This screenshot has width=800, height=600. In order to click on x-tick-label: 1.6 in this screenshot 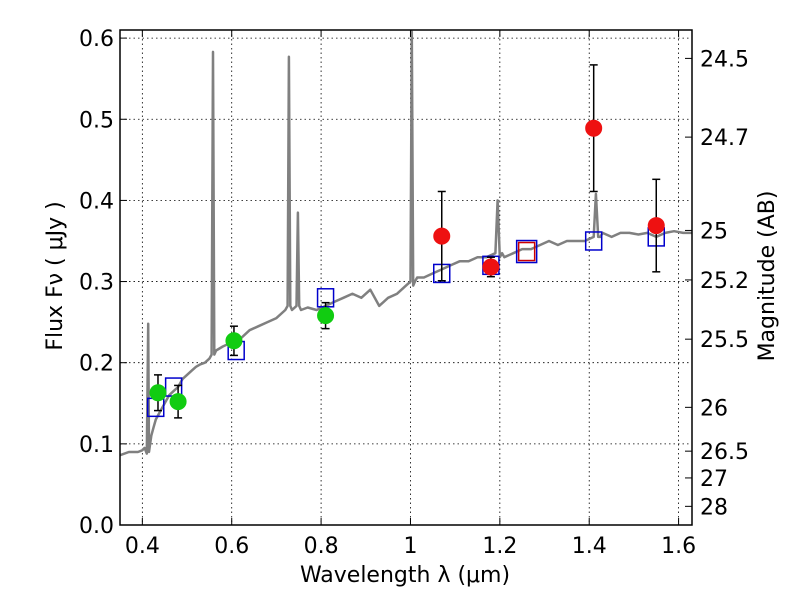, I will do `click(678, 546)`.